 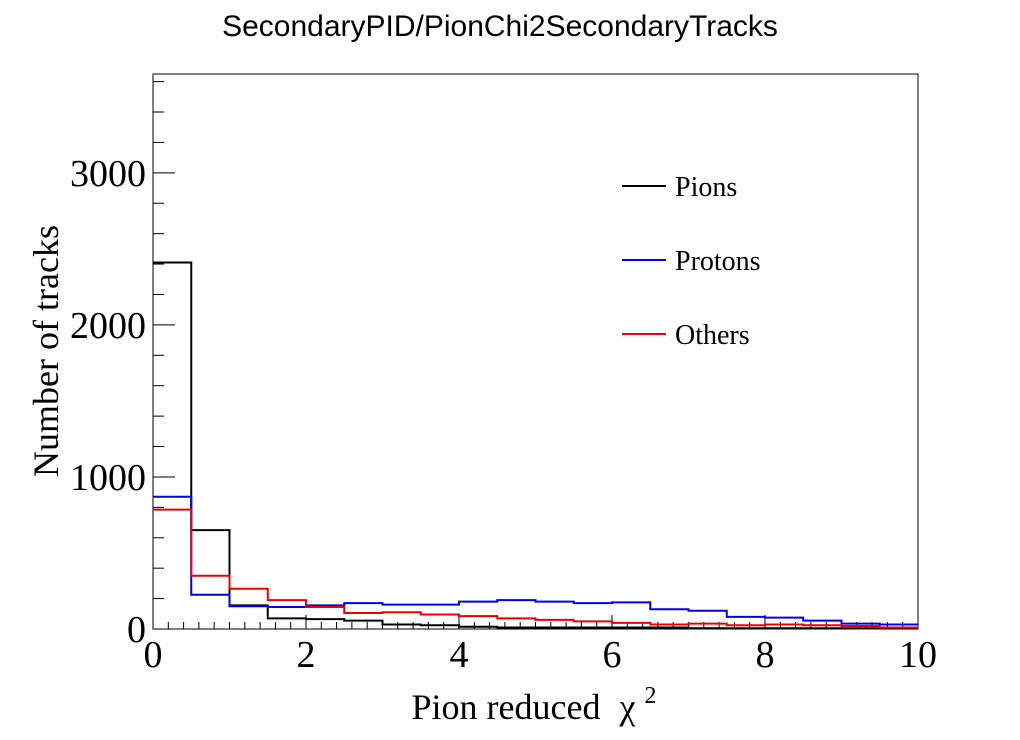 I want to click on series-others-line, so click(x=535, y=568).